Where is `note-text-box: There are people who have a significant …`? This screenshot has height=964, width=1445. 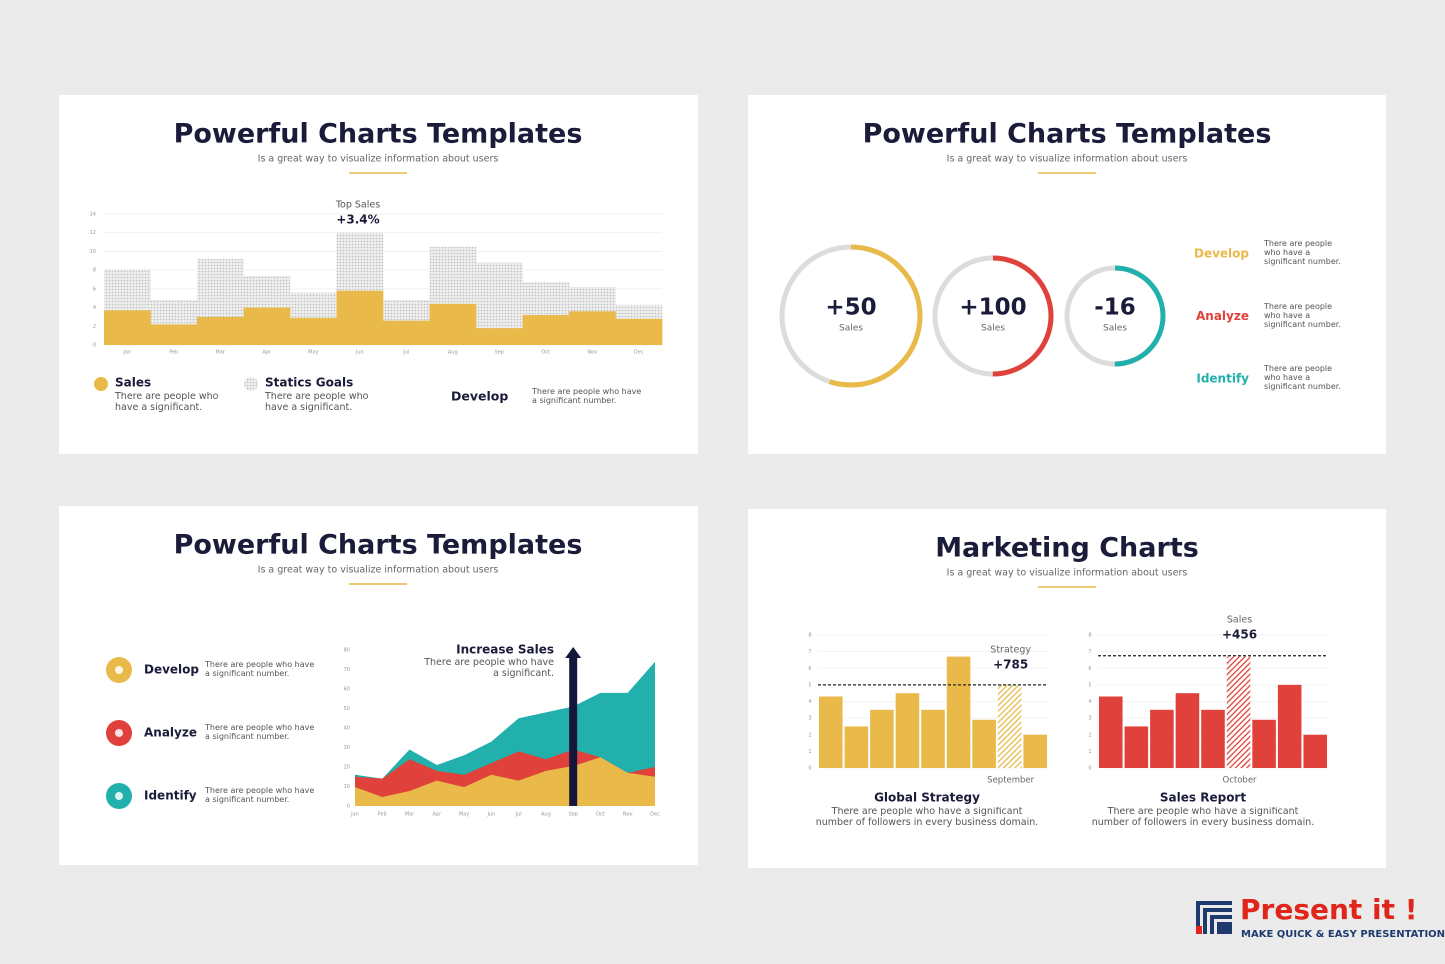 note-text-box: There are people who have a significant … is located at coordinates (587, 396).